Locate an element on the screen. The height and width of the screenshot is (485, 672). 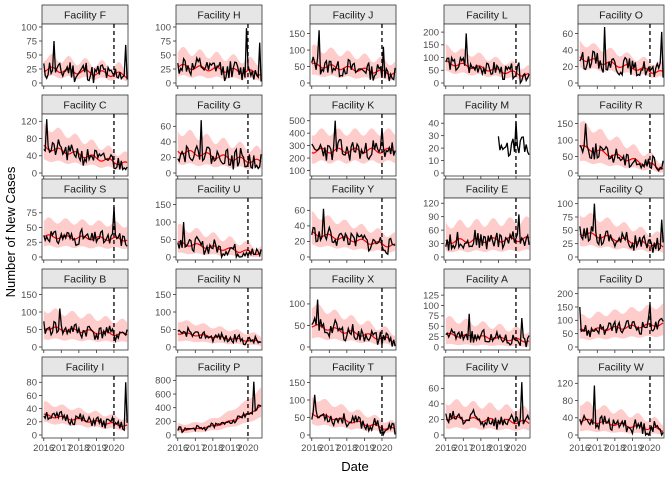
facet-title: Facility J is located at coordinates (353, 16).